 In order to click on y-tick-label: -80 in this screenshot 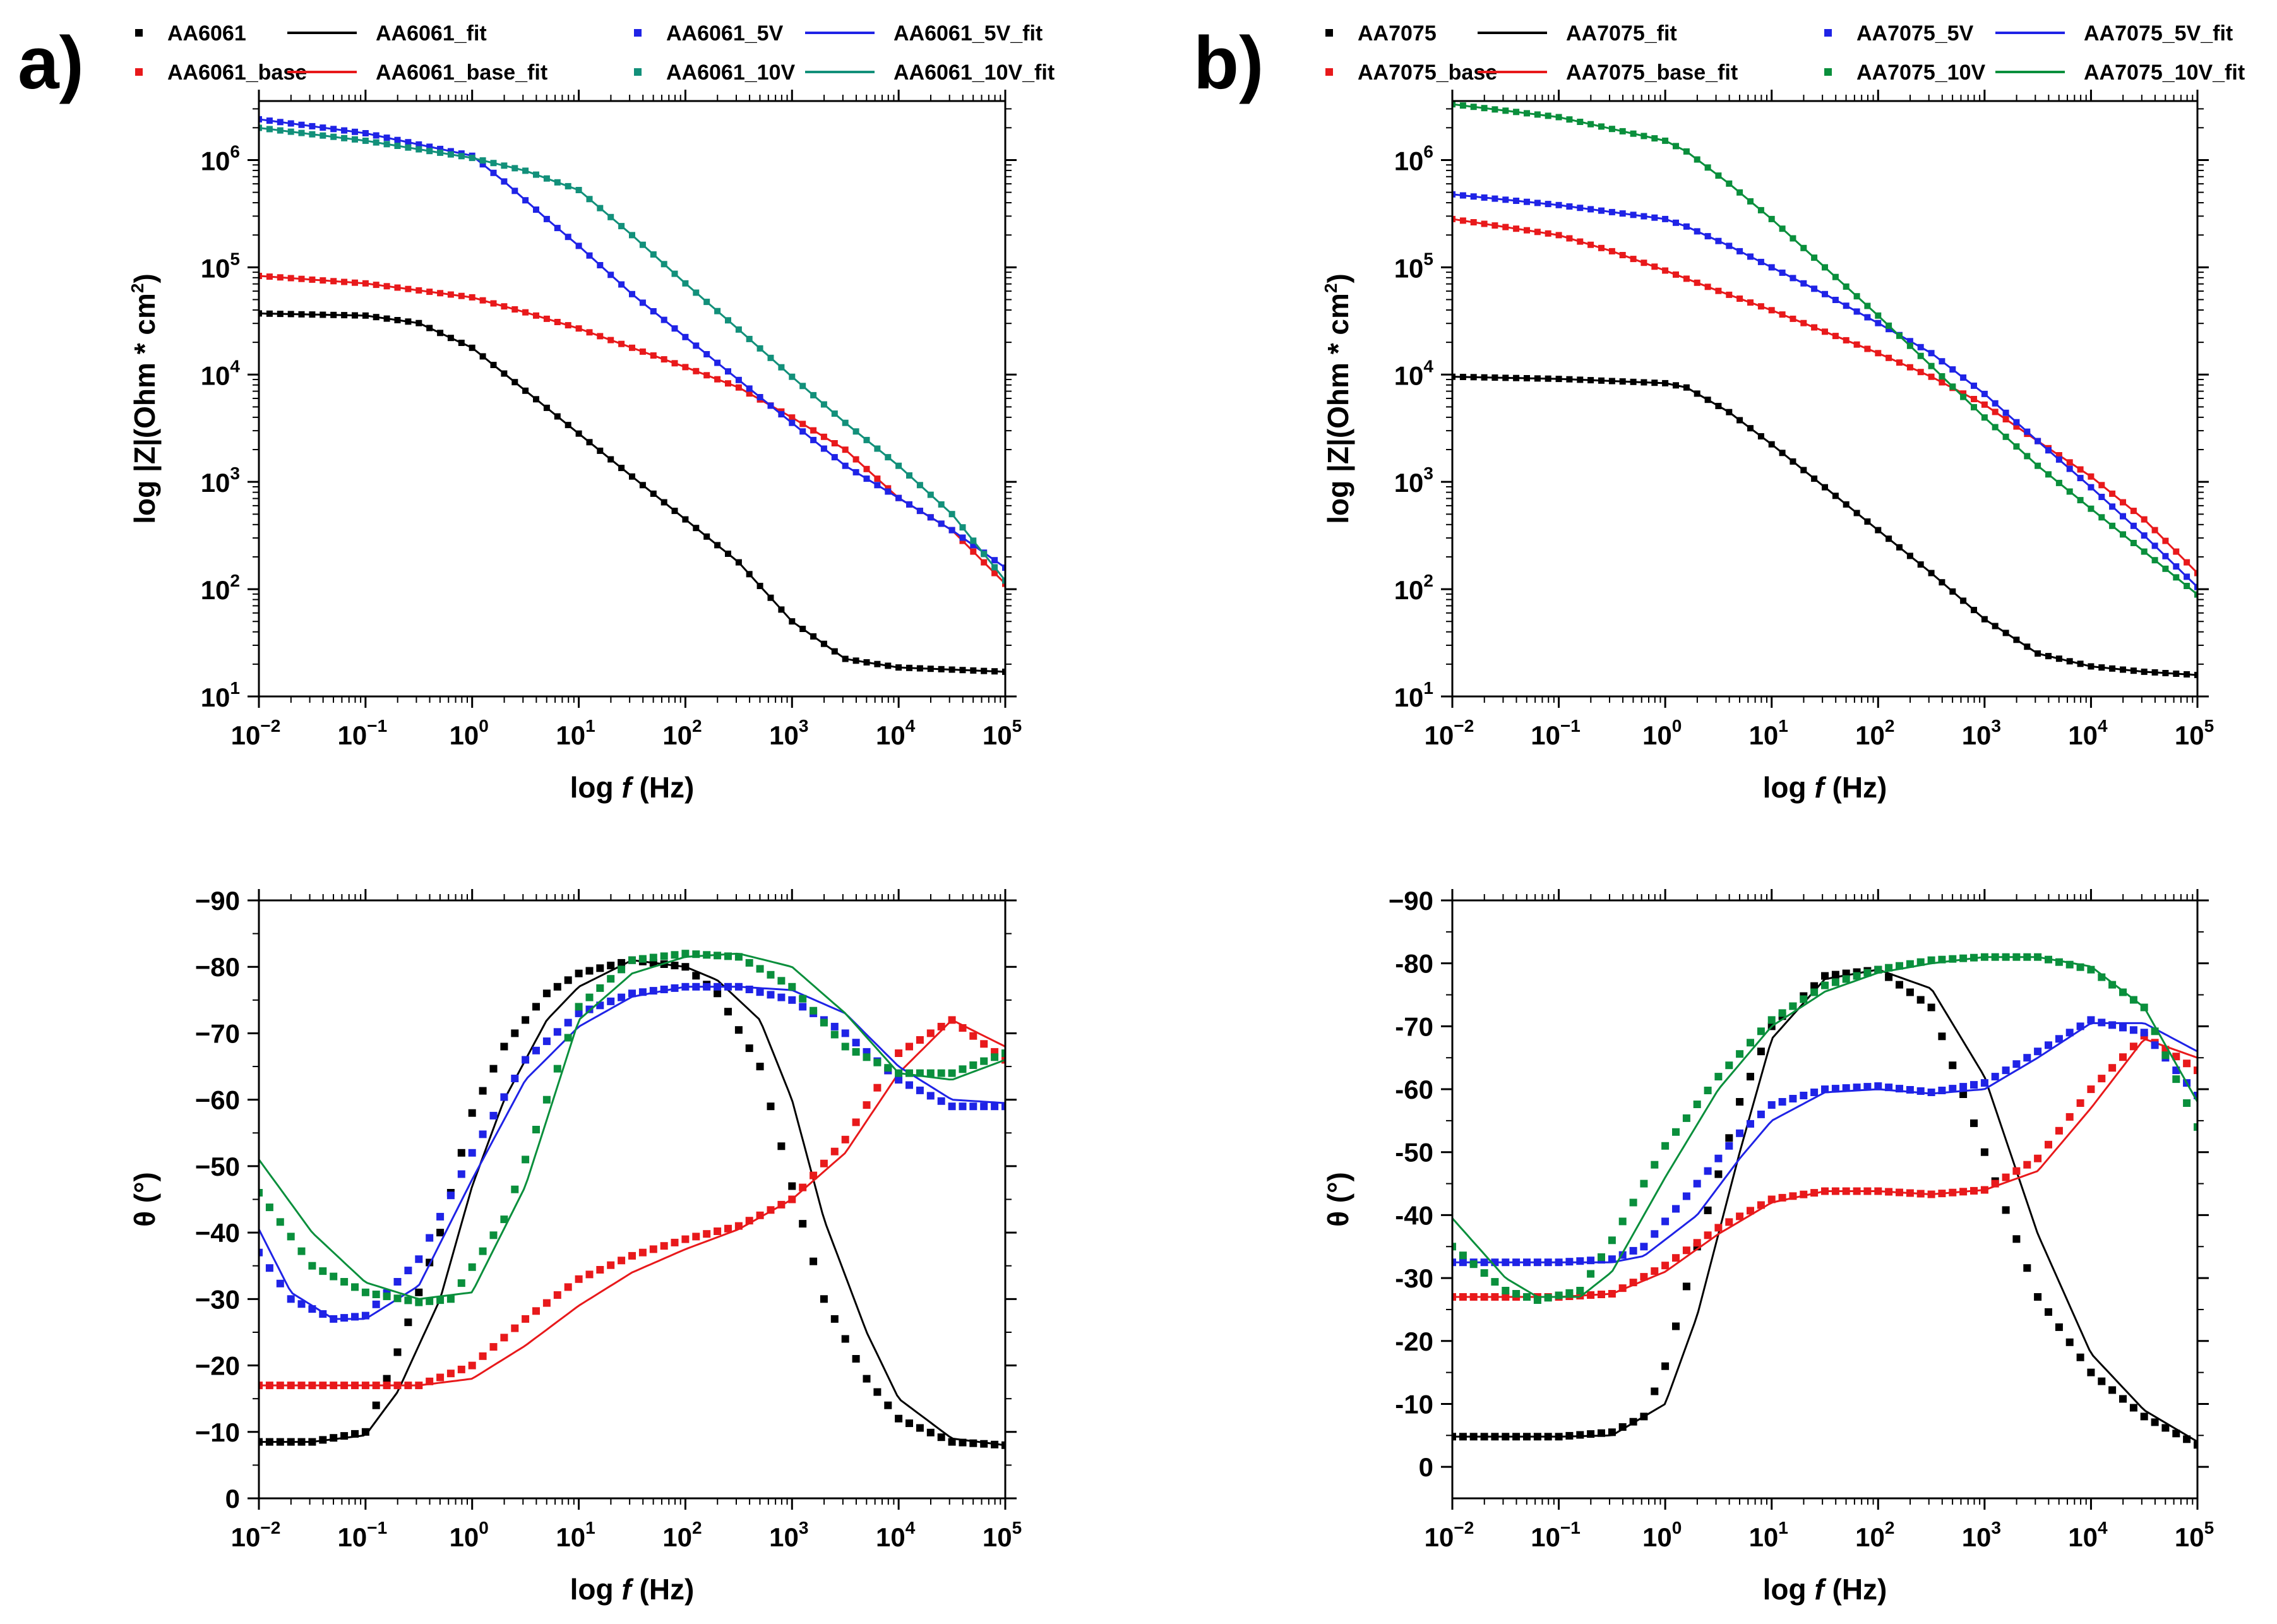, I will do `click(1414, 964)`.